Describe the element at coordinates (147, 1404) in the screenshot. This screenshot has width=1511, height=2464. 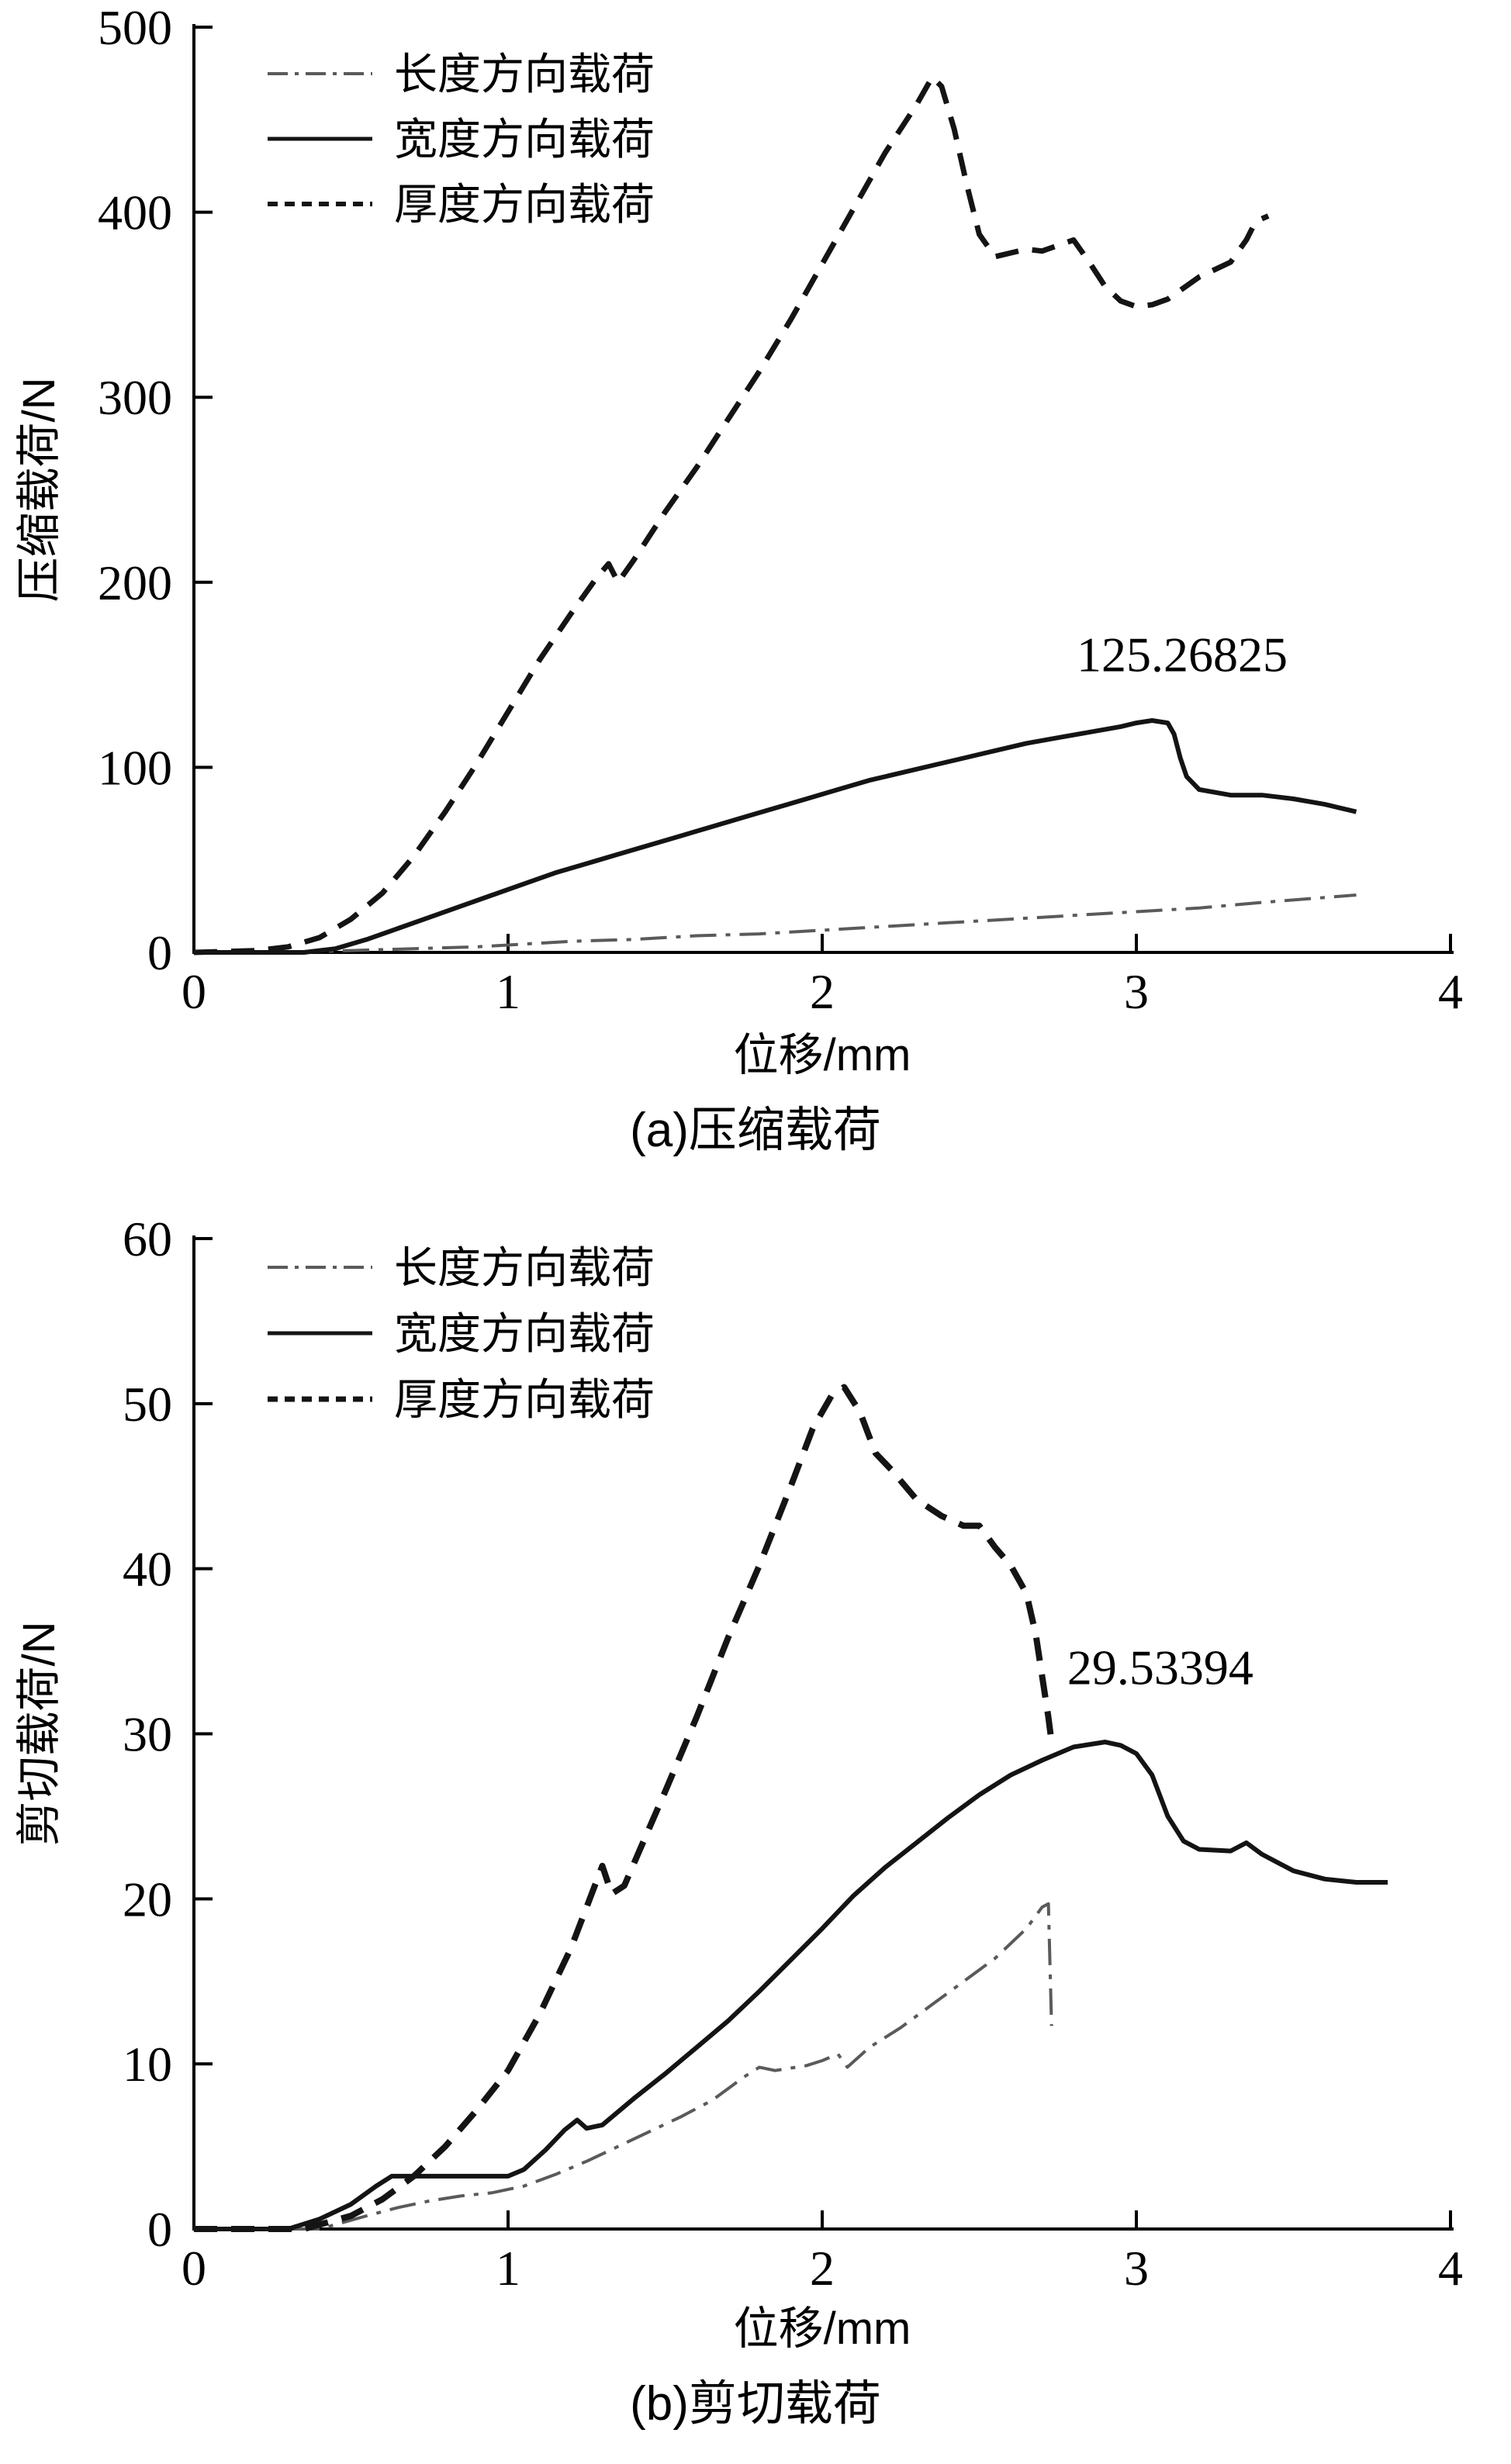
I see `y-tick-label: 50` at that location.